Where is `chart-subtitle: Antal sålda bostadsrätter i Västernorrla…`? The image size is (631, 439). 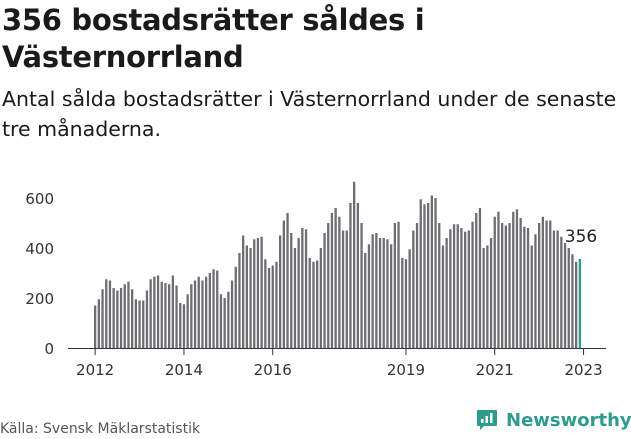 chart-subtitle: Antal sålda bostadsrätter i Västernorrla… is located at coordinates (309, 114).